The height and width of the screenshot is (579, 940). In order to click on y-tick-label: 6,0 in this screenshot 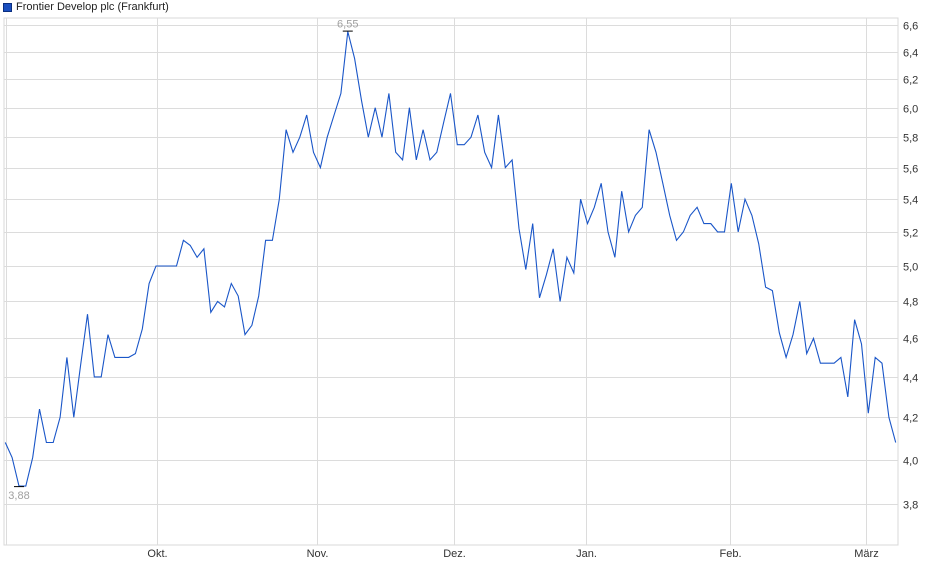, I will do `click(910, 110)`.